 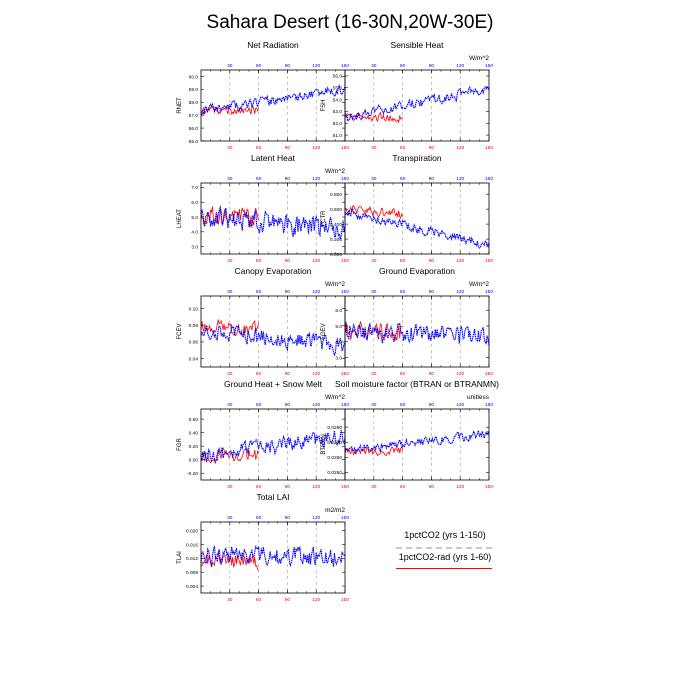 What do you see at coordinates (432, 292) in the screenshot?
I see `chart-fgev-xtick-label-top: 90` at bounding box center [432, 292].